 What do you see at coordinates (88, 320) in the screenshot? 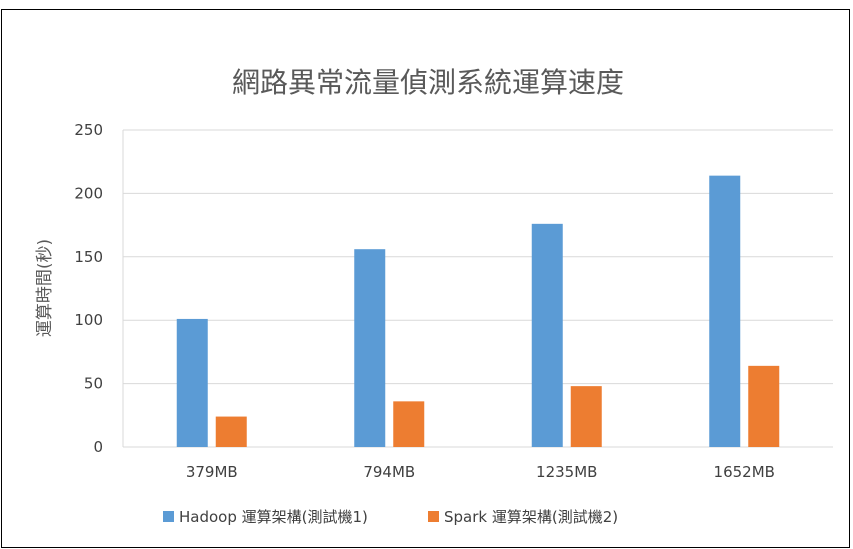
I see `y-tick-label: 100` at bounding box center [88, 320].